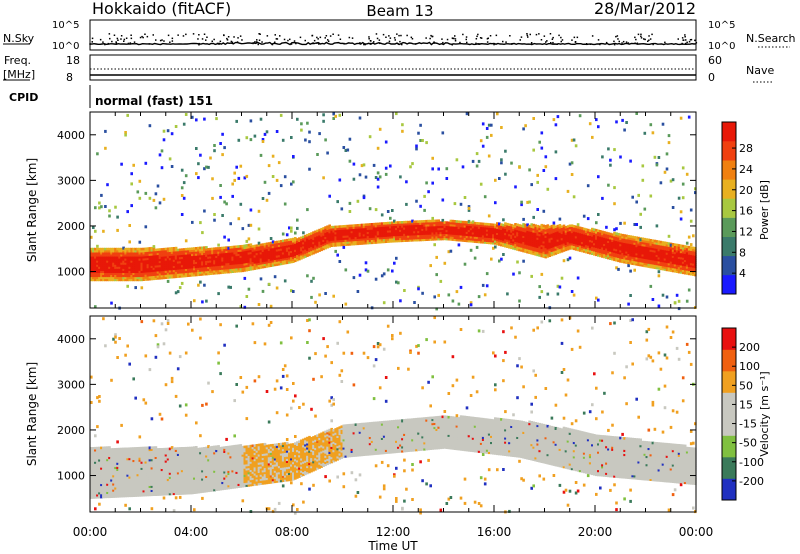 The width and height of the screenshot is (800, 554). Describe the element at coordinates (394, 39) in the screenshot. I see `nsearch-dots` at that location.